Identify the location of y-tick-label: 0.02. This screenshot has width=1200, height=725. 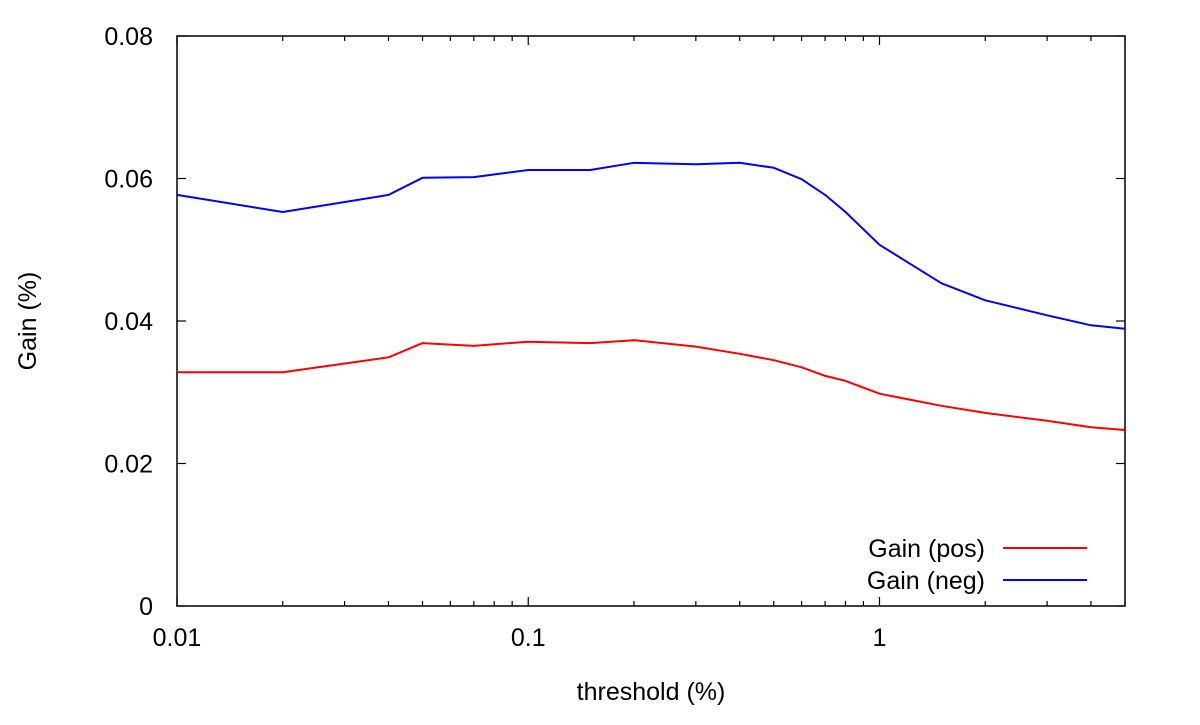
(128, 465).